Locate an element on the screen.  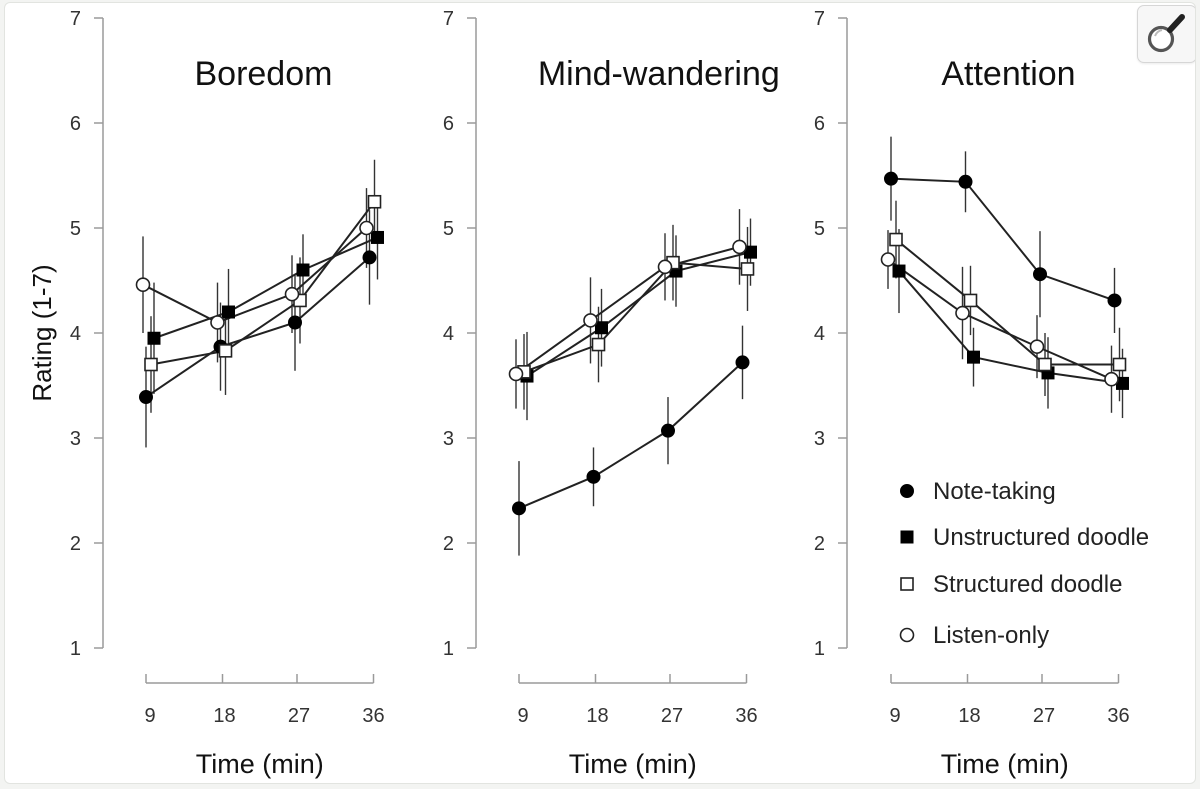
attention-y-tick-label: 7 is located at coordinates (819, 19).